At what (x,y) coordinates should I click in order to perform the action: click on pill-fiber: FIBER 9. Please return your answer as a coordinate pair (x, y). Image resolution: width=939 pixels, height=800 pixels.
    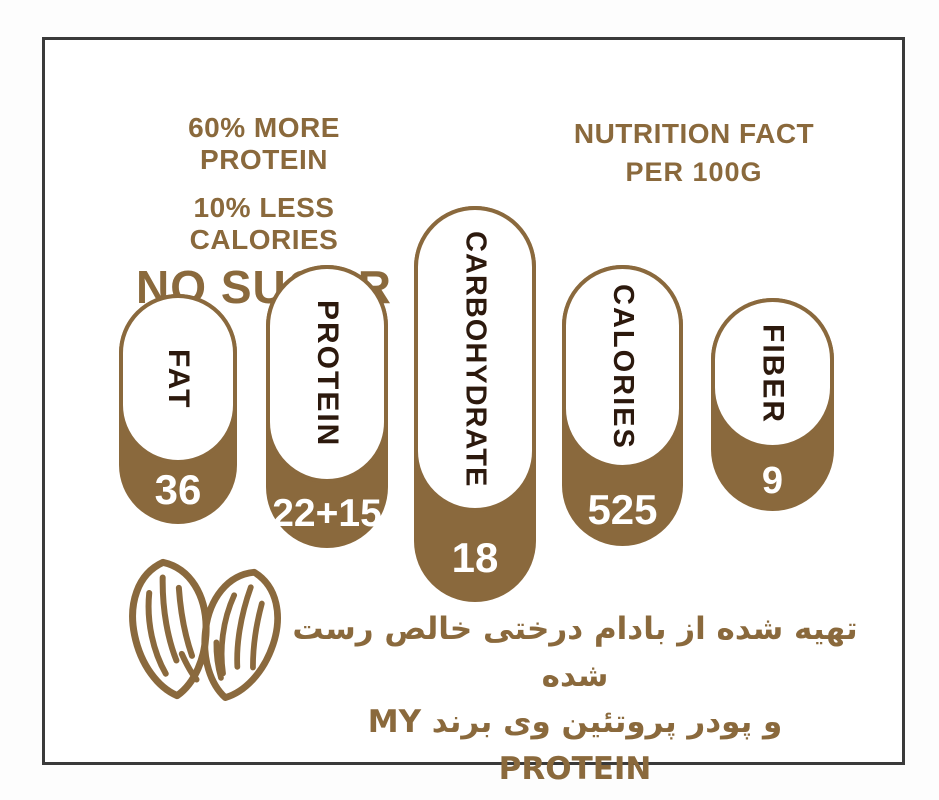
    Looking at the image, I should click on (772, 404).